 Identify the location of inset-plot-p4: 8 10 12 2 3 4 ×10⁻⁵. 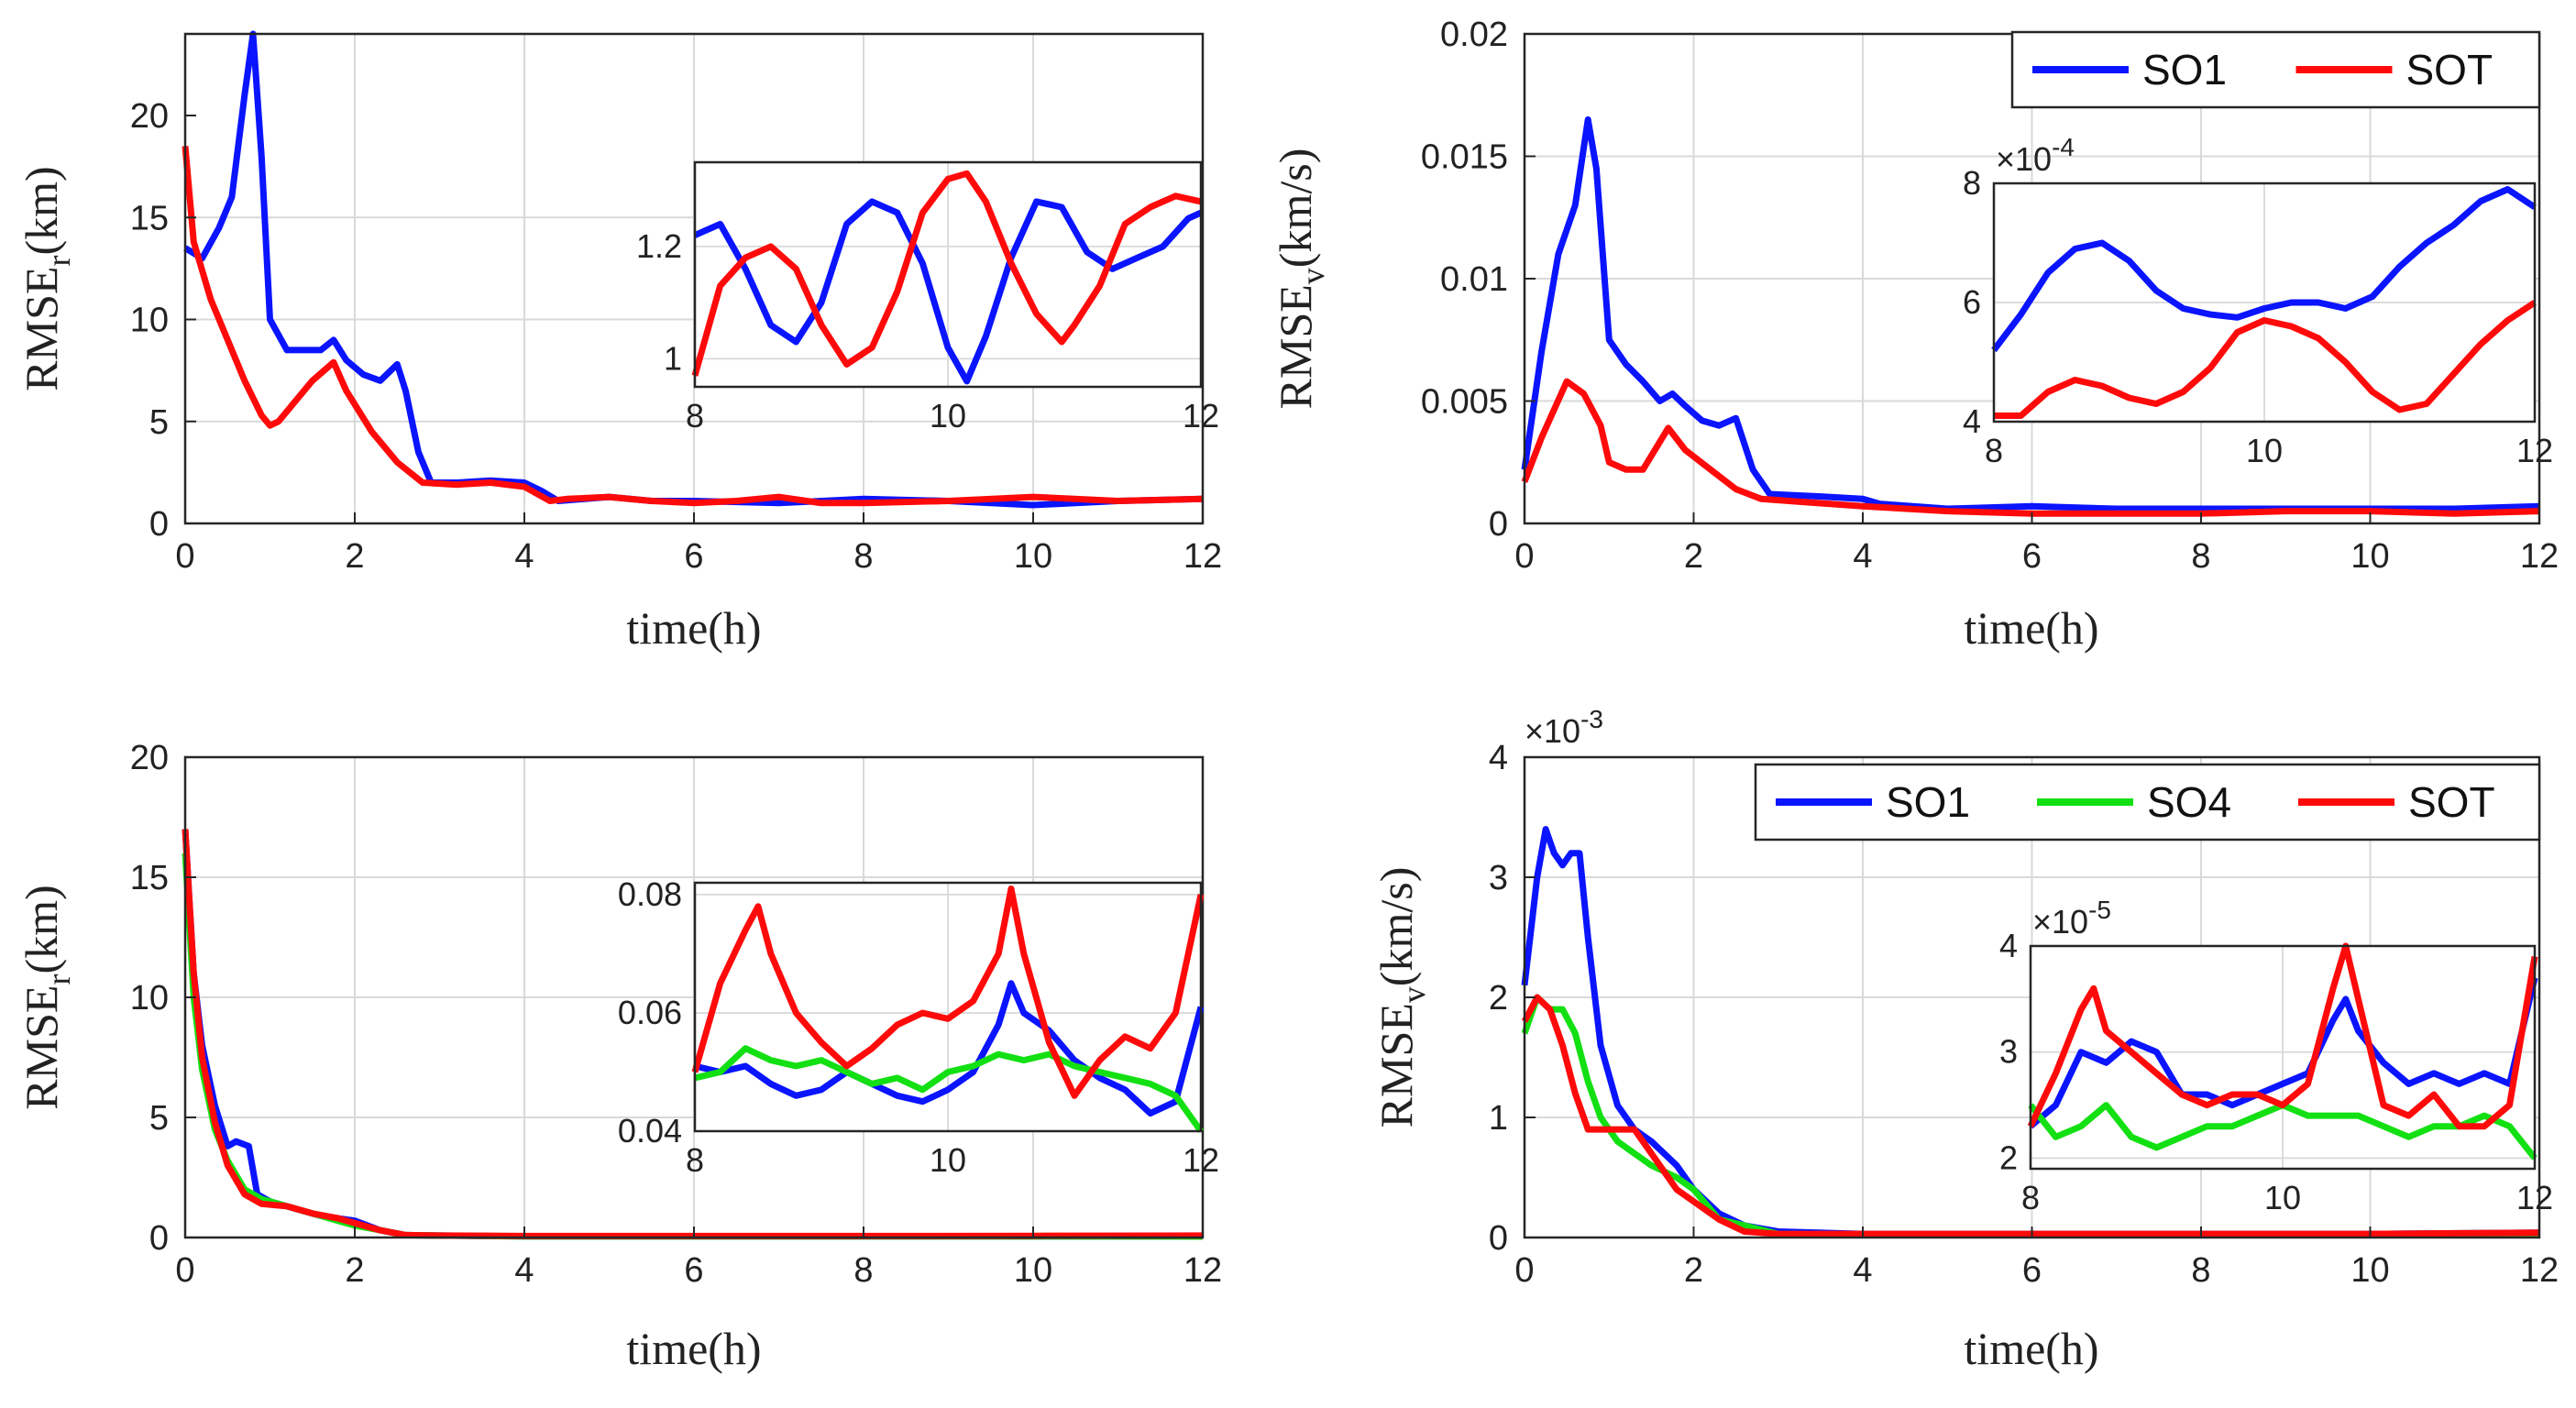
(2276, 1056).